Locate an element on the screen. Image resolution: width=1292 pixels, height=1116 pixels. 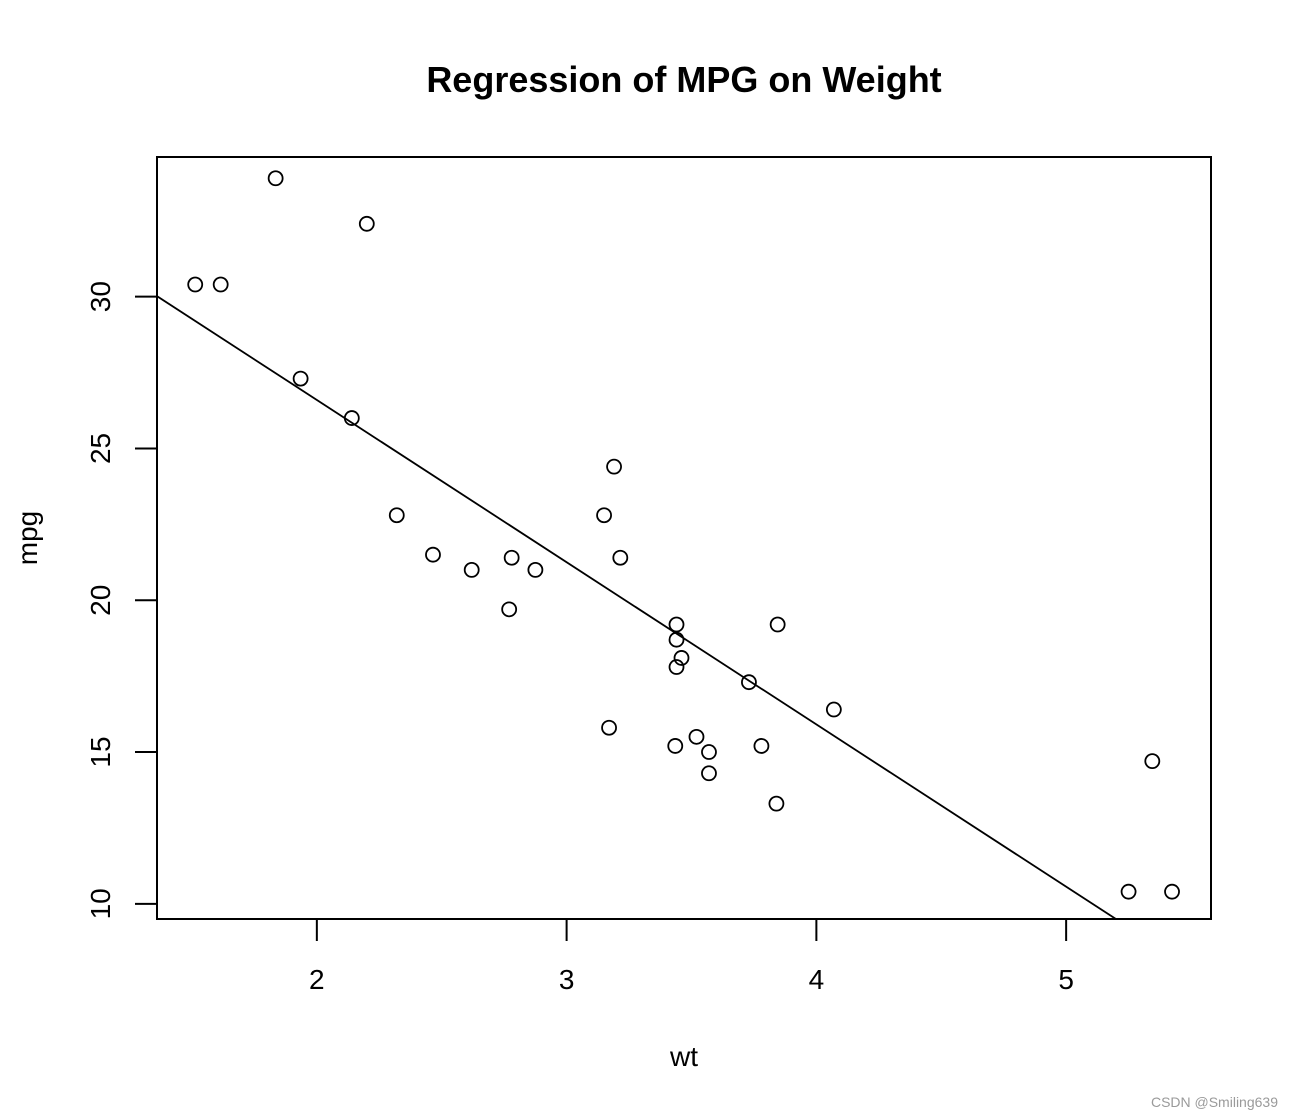
x-axis-title: wt is located at coordinates (683, 1056).